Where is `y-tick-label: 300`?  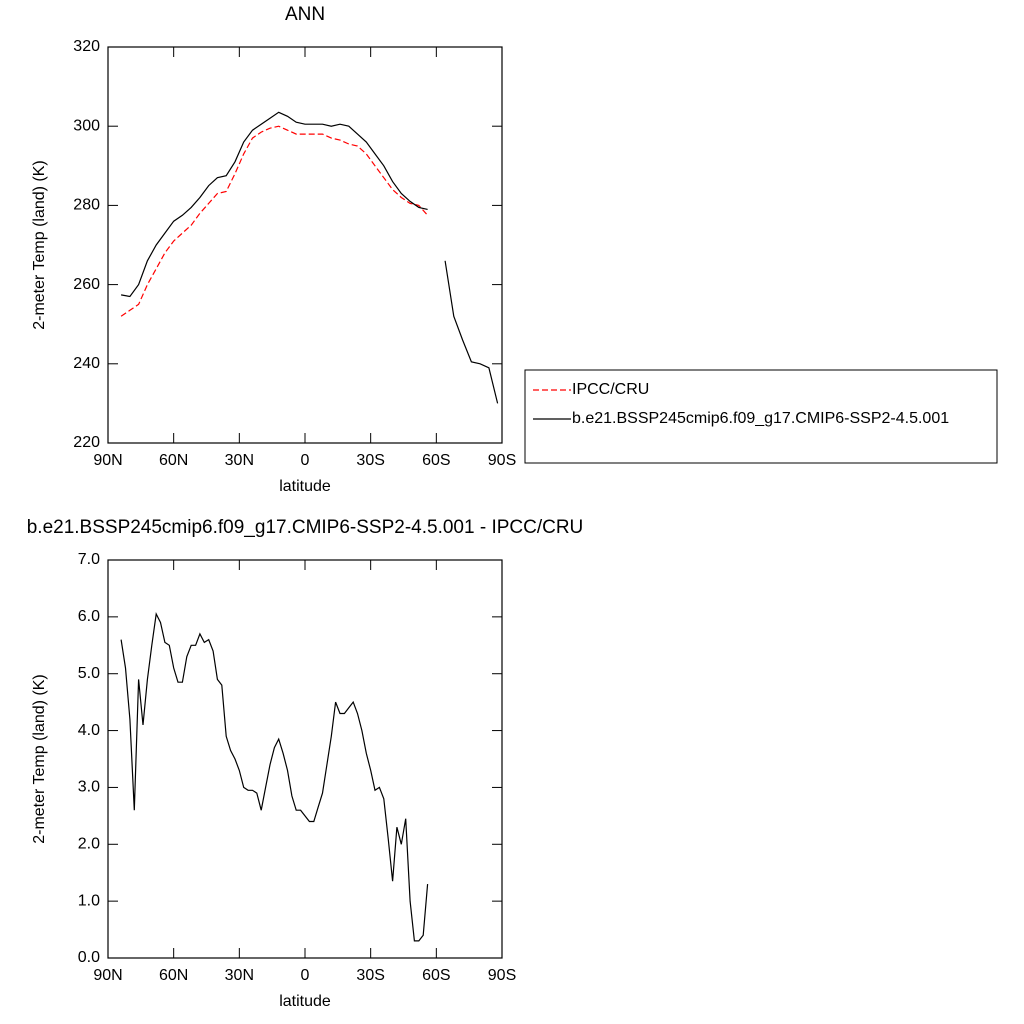 y-tick-label: 300 is located at coordinates (86, 125).